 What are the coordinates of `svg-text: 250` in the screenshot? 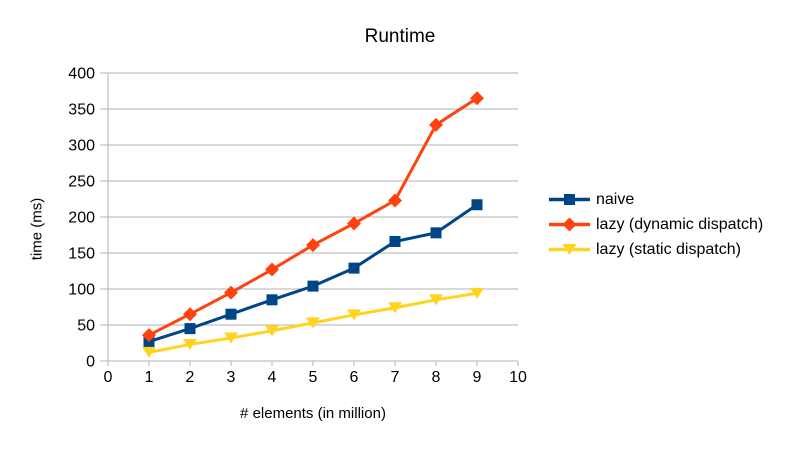 It's located at (81, 182).